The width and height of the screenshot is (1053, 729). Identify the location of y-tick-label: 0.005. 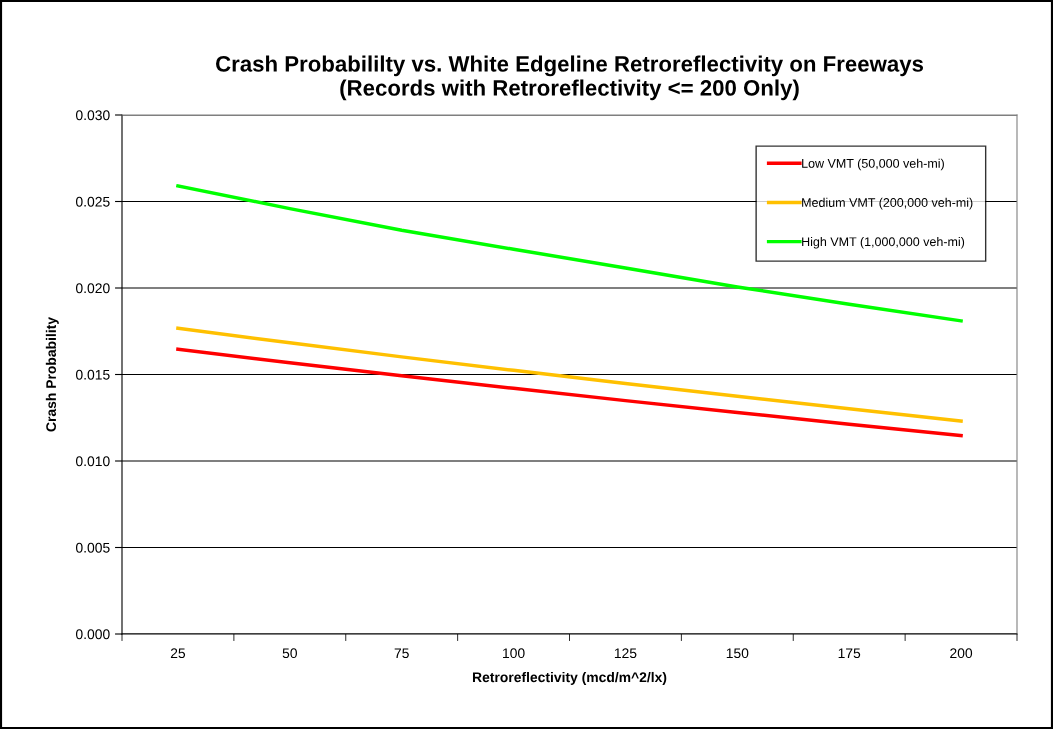
(92, 547).